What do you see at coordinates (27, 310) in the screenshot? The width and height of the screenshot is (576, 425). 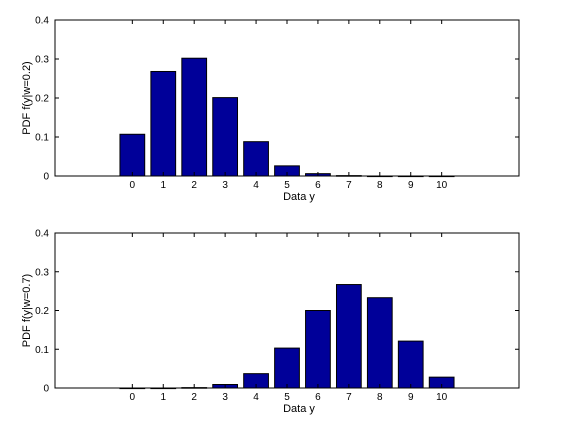 I see `y-axis-label: PDF f(y|w=0.7)` at bounding box center [27, 310].